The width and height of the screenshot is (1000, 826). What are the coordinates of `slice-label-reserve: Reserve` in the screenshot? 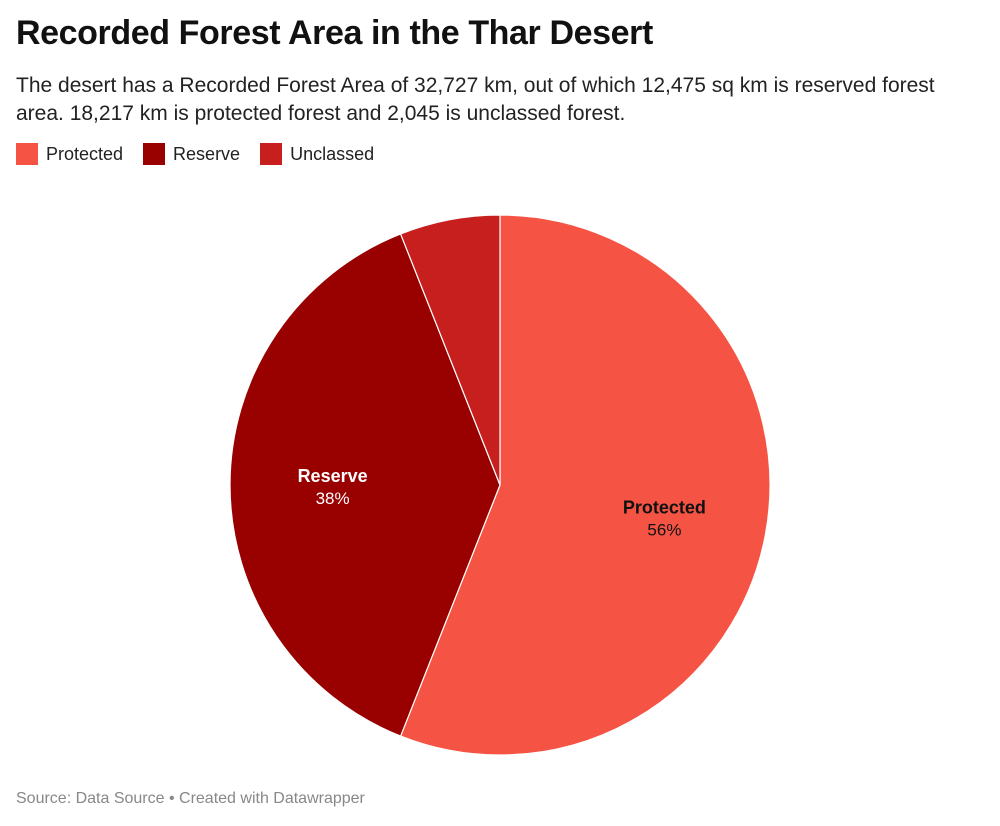 It's located at (333, 476).